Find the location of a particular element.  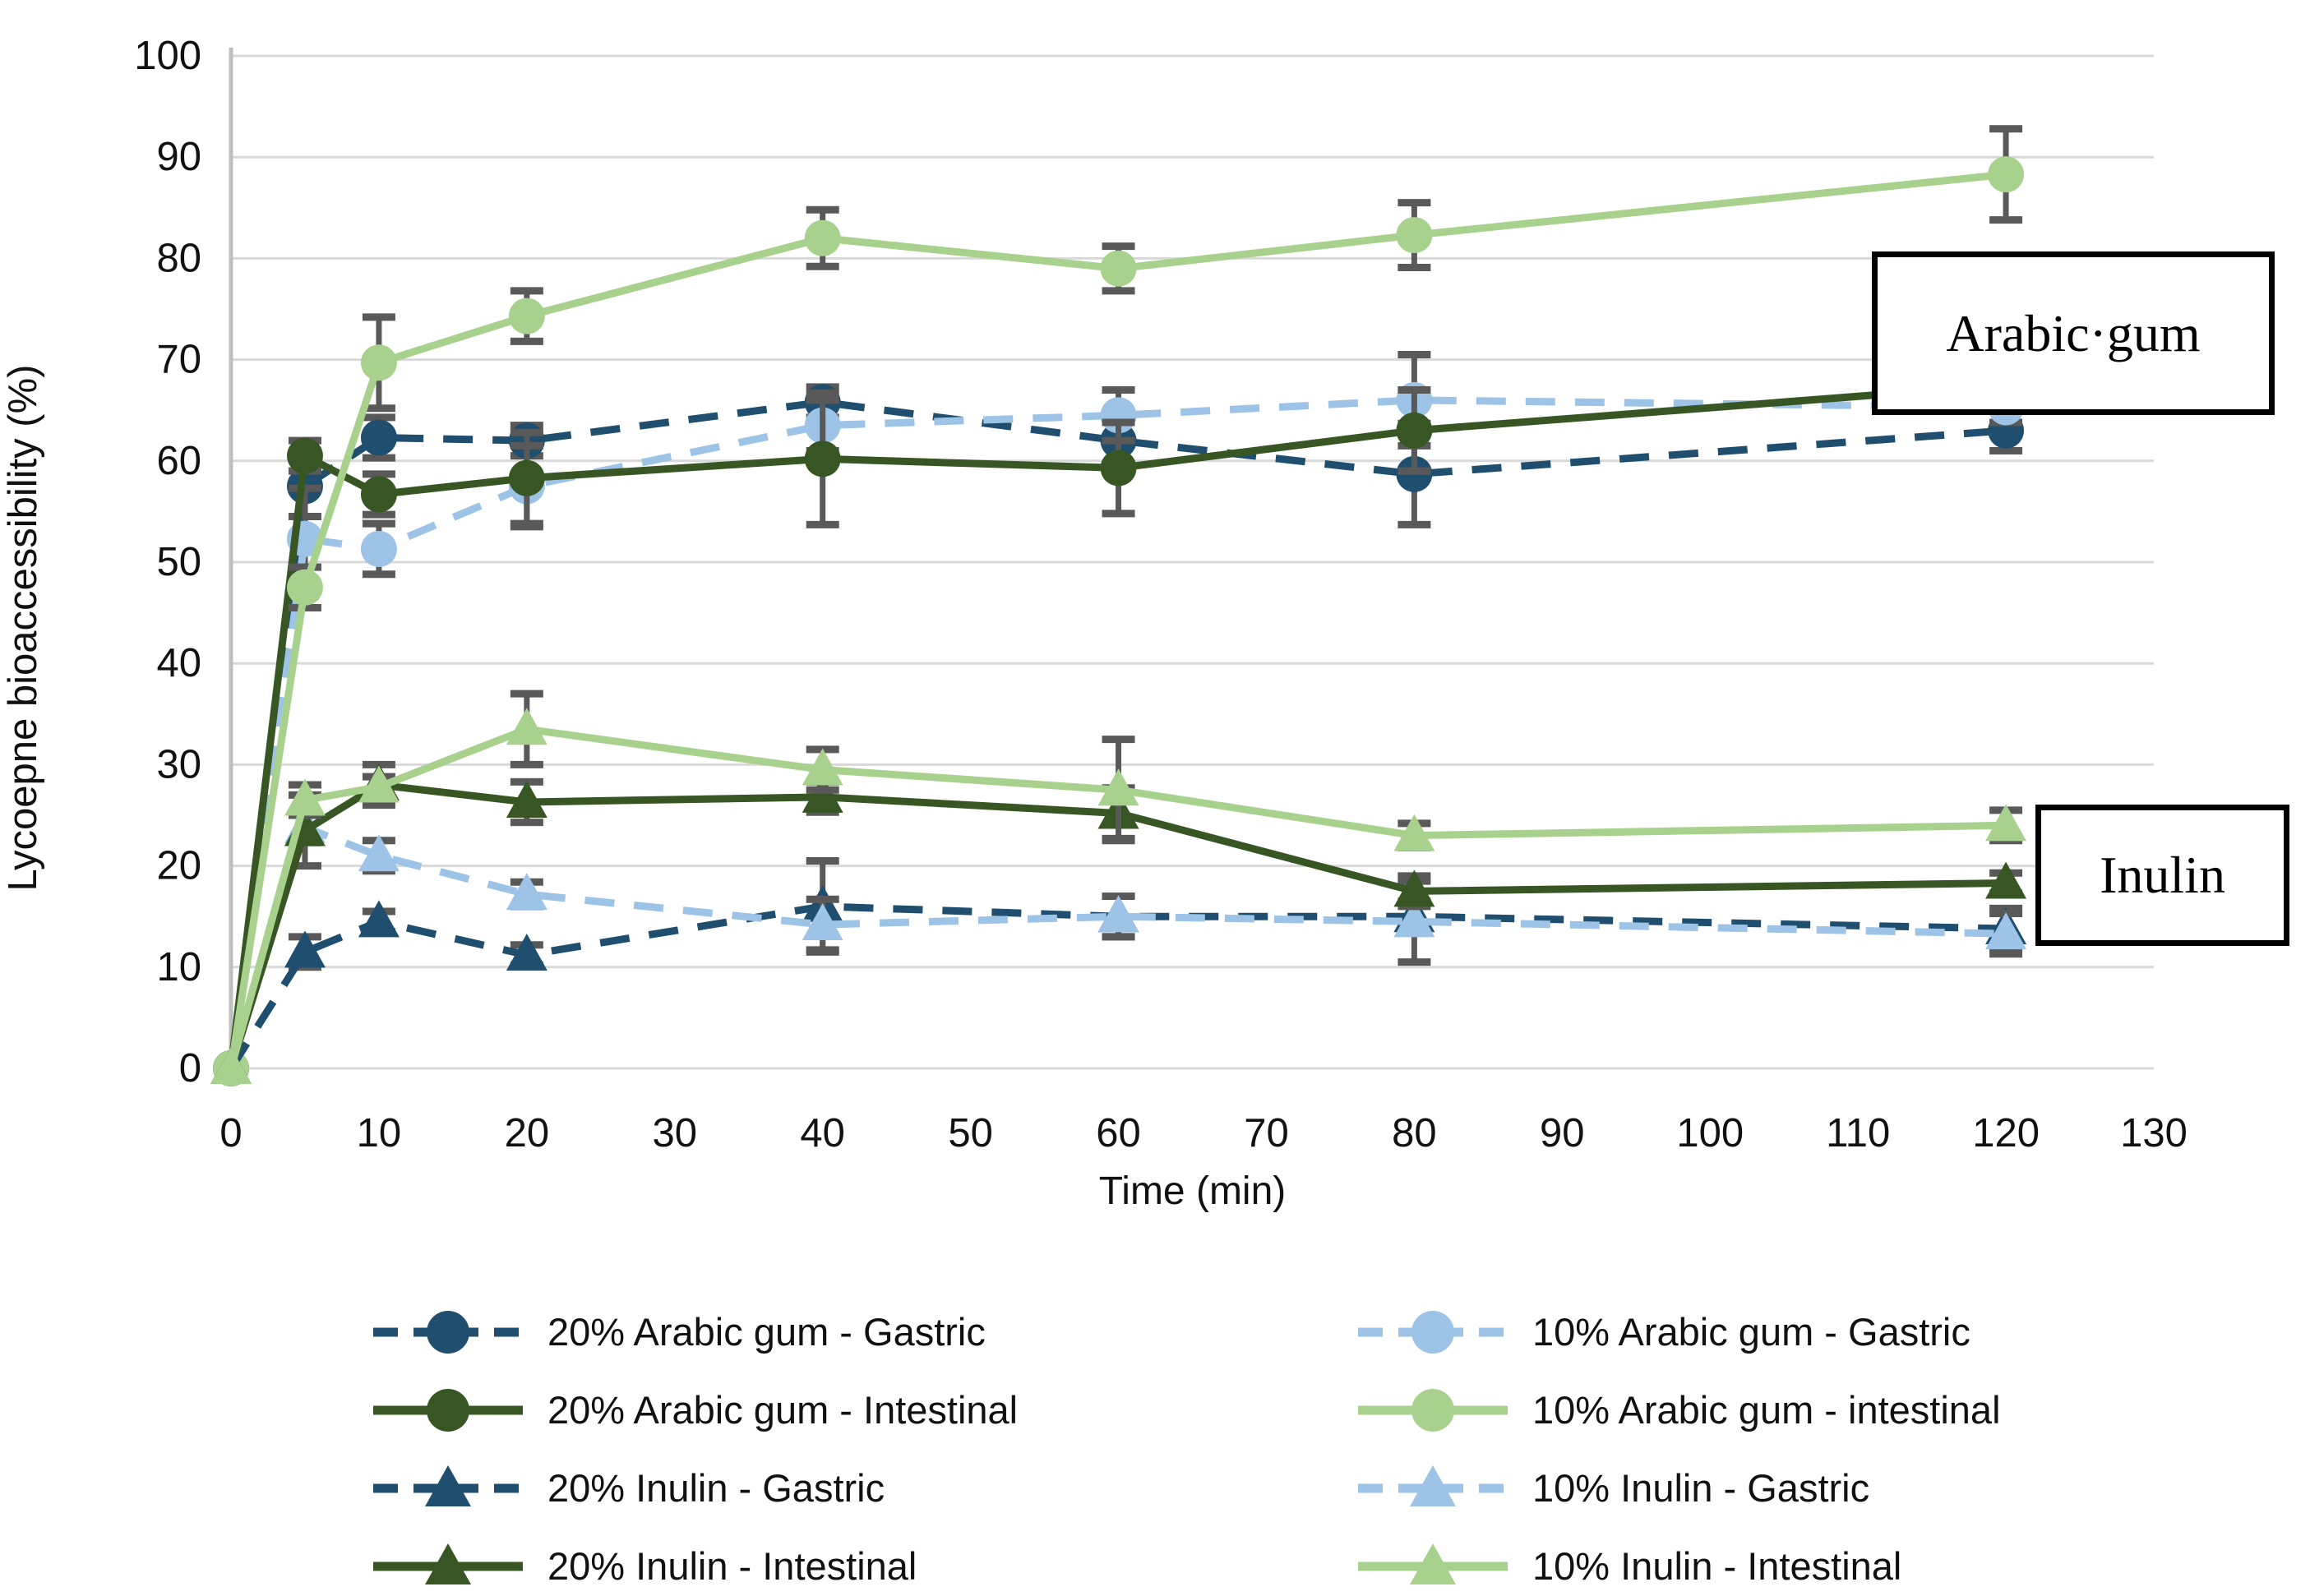

x-axis-title: Time (min) is located at coordinates (1192, 1191).